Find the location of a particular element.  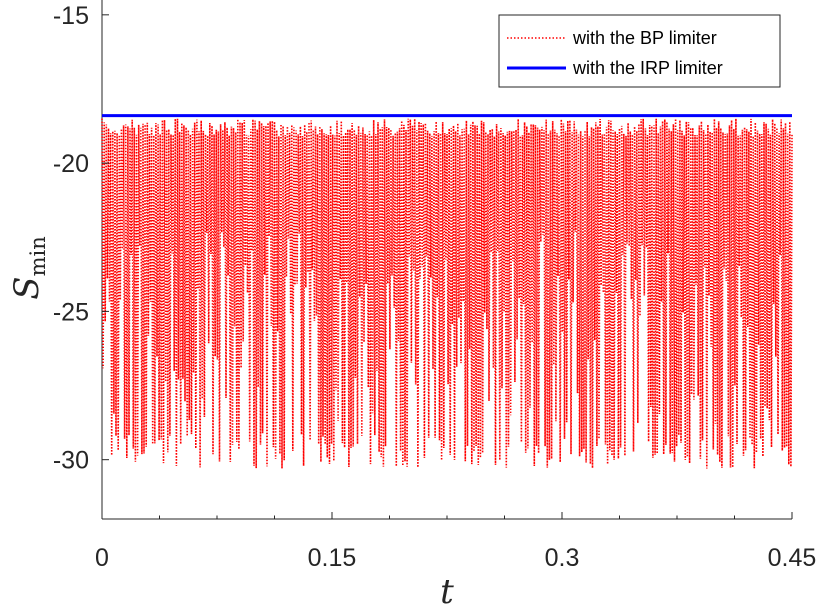

y-tick-label: -15 is located at coordinates (71, 16).